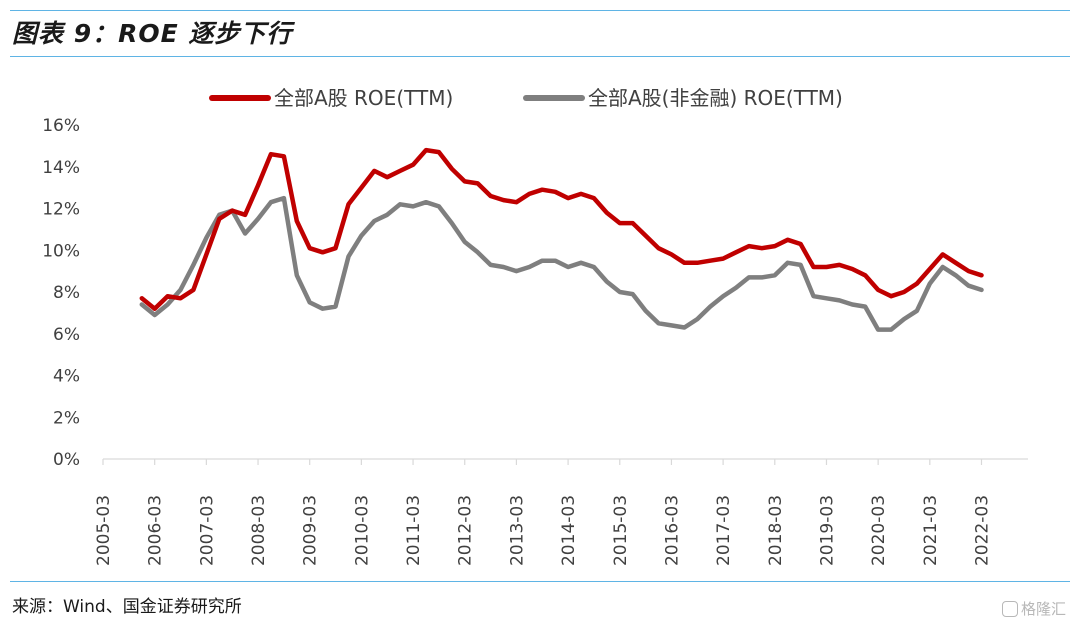  What do you see at coordinates (526, 98) in the screenshot?
I see `legend: 全部A股 ROE(TTM) 全部A股(非金融) ROE(TTM)` at bounding box center [526, 98].